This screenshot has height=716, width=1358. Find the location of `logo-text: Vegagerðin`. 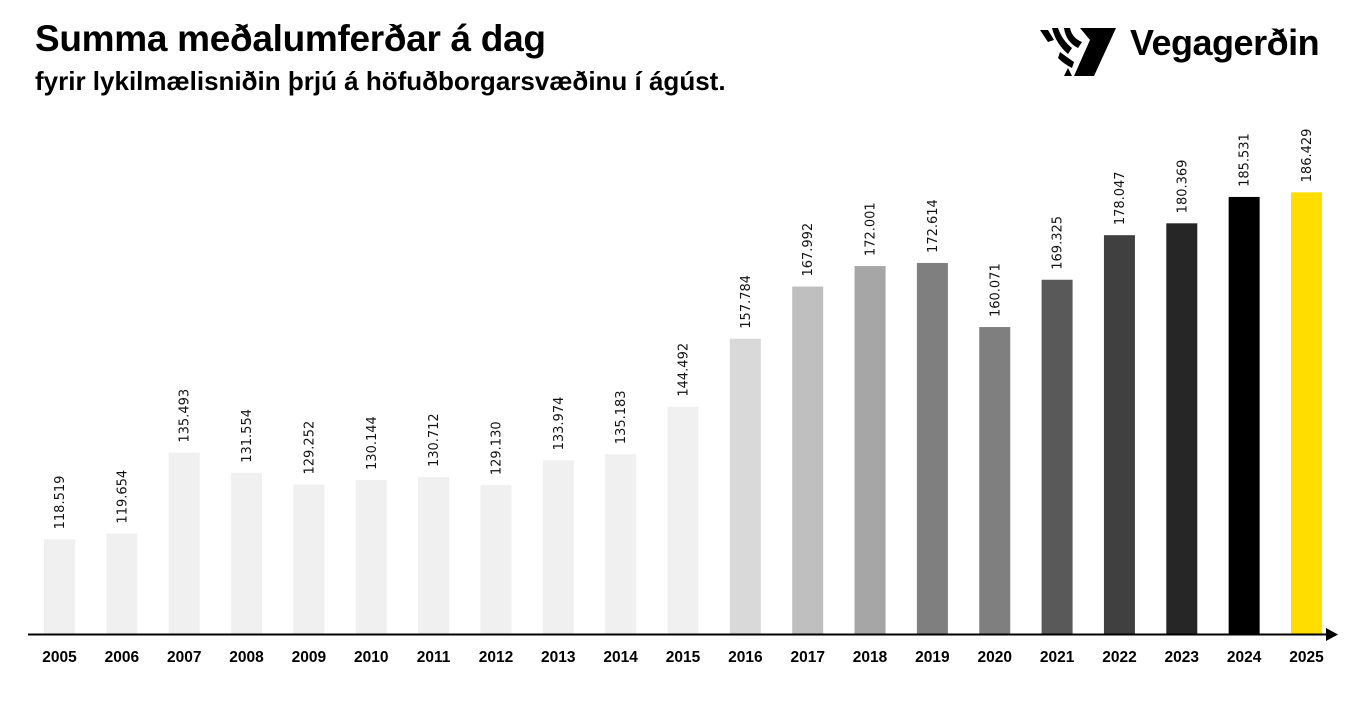

logo-text: Vegagerðin is located at coordinates (1225, 42).